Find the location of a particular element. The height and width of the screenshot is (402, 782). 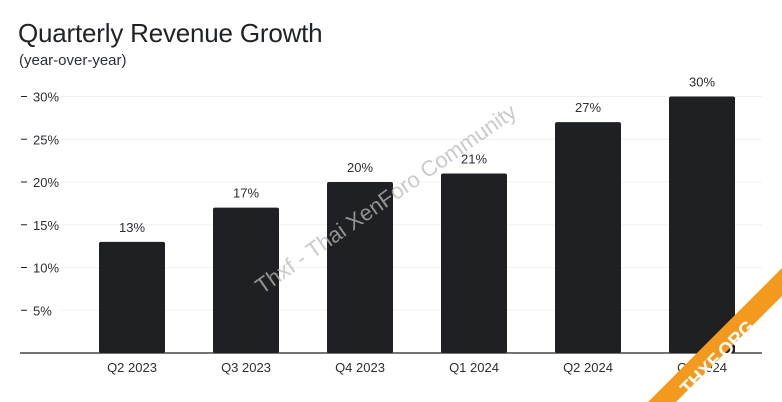

bar-value-label: 21% is located at coordinates (474, 158).